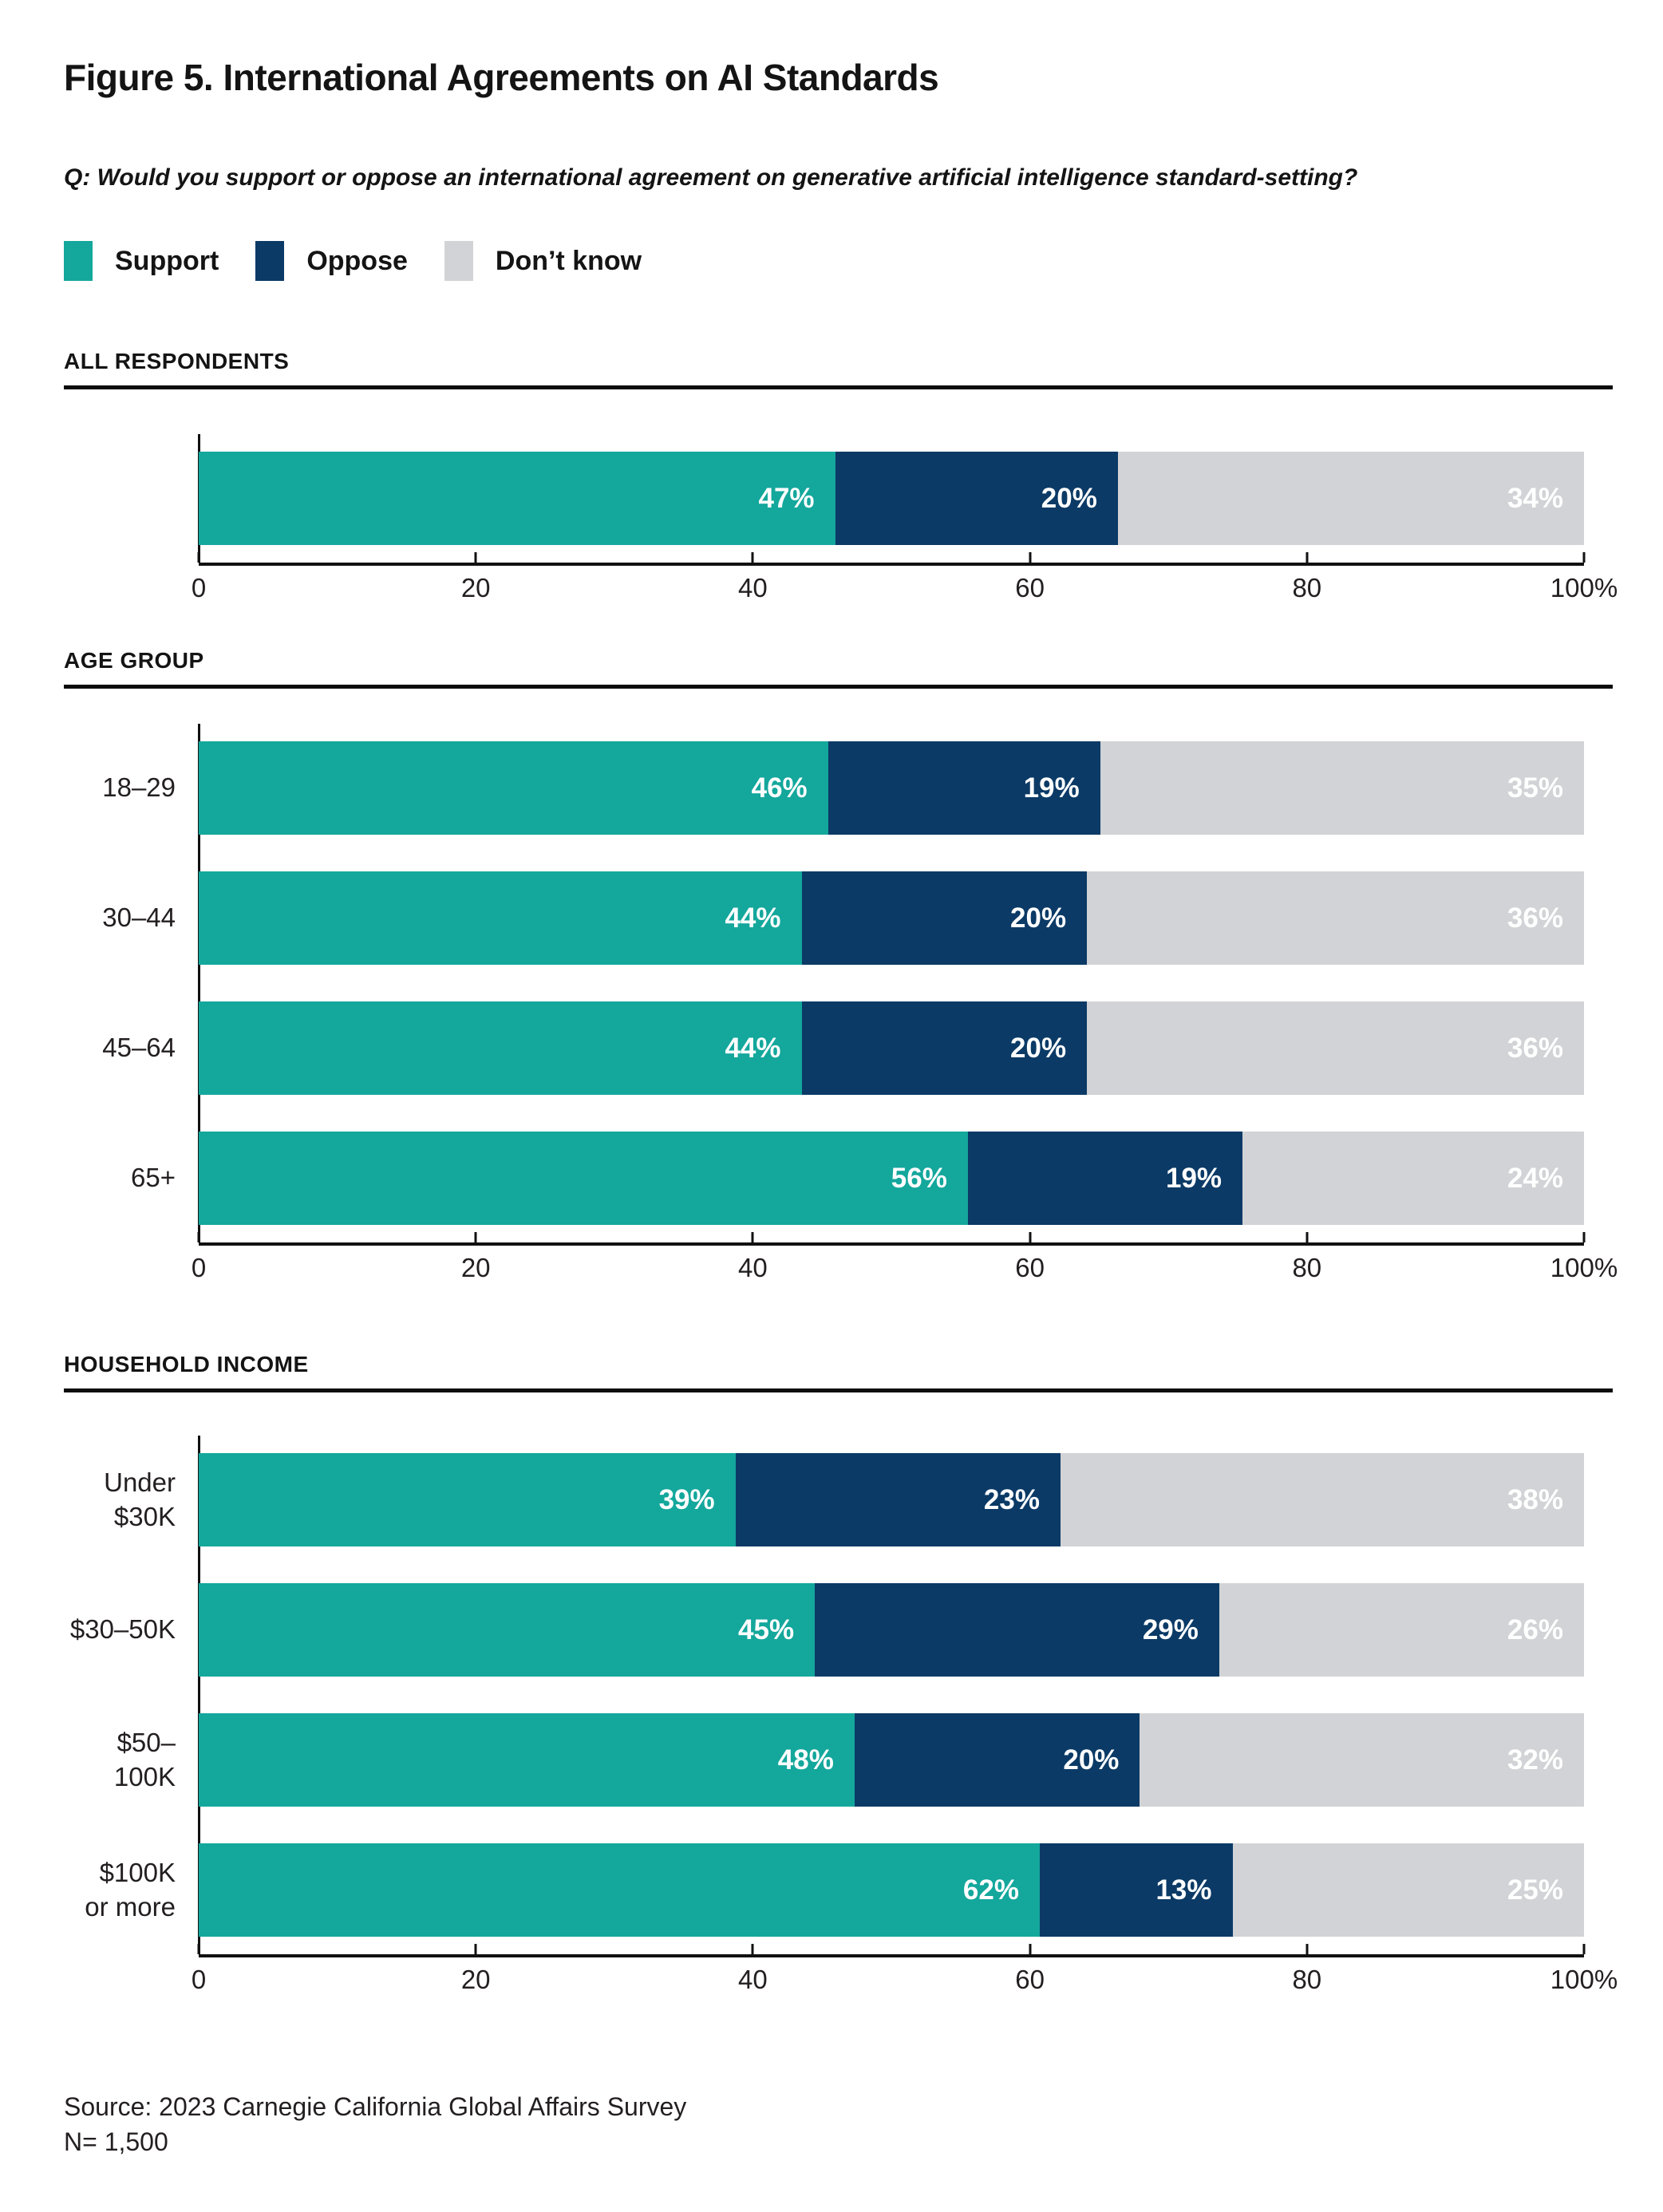 The height and width of the screenshot is (2212, 1663). What do you see at coordinates (568, 260) in the screenshot?
I see `legend-label-dont_know: Don’t know` at bounding box center [568, 260].